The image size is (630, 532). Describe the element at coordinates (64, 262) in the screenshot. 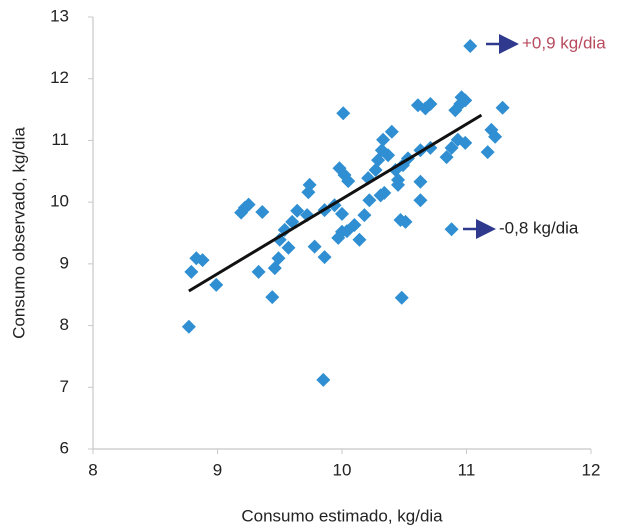

I see `y-tick-label: 9` at that location.